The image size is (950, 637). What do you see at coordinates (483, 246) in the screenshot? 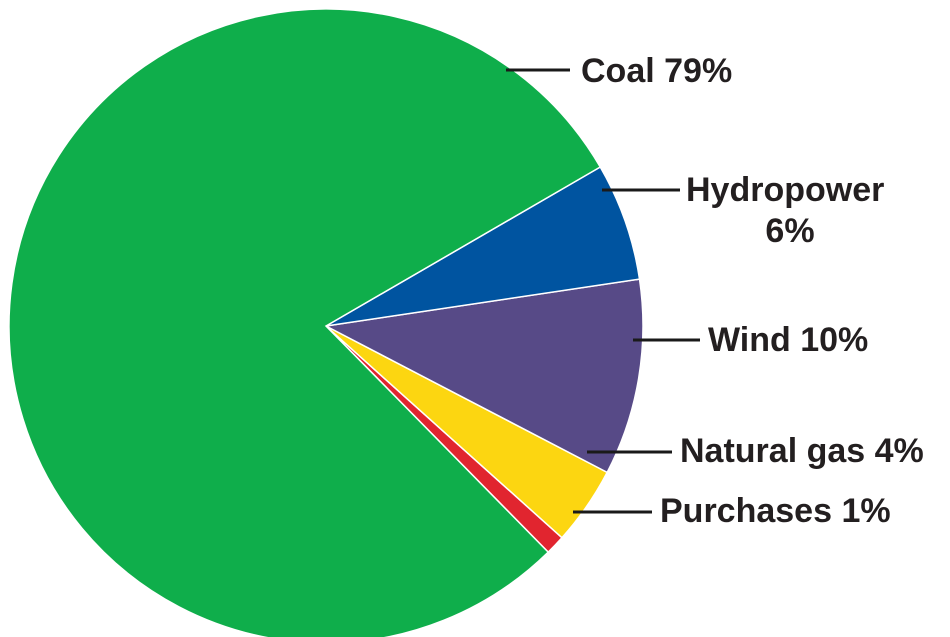
I see `pie-slice-hydropower` at bounding box center [483, 246].